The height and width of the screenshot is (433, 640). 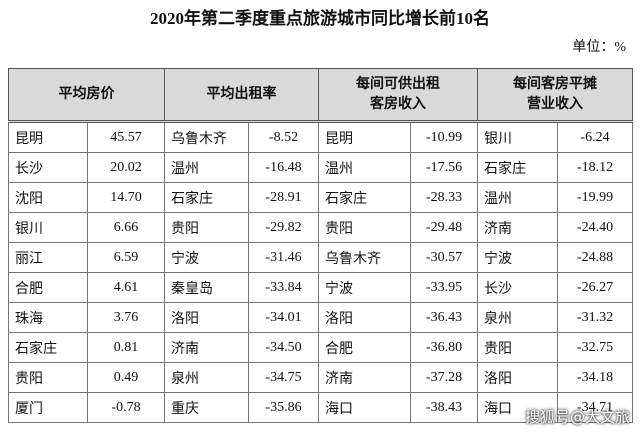 I want to click on value-cell: -31.32, so click(x=595, y=317).